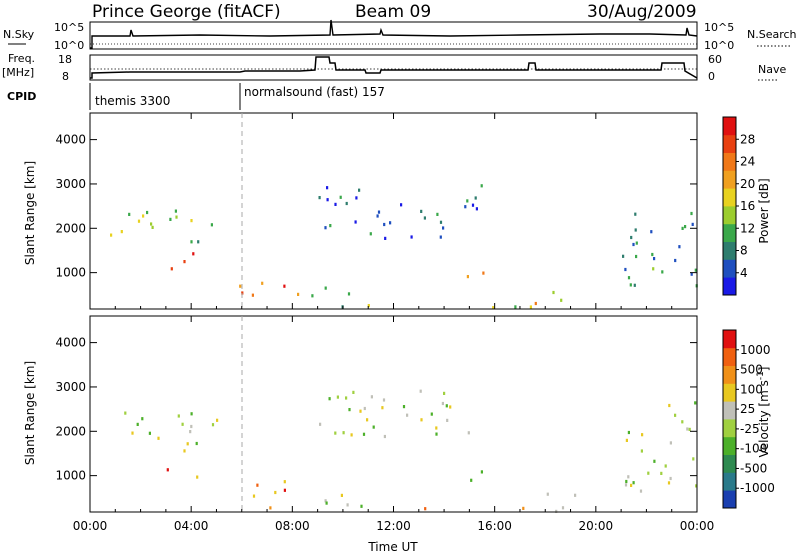 This screenshot has width=800, height=554. Describe the element at coordinates (70, 431) in the screenshot. I see `velocity-y-tick-label: 2000` at that location.